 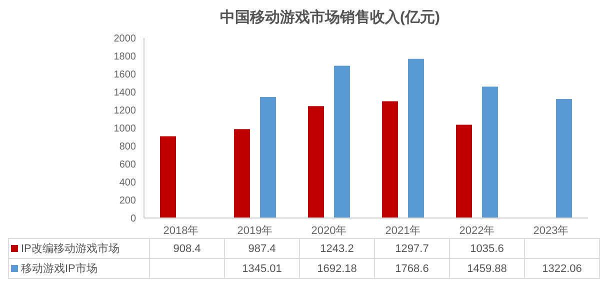 I want to click on data-label: 987.4, so click(x=262, y=248).